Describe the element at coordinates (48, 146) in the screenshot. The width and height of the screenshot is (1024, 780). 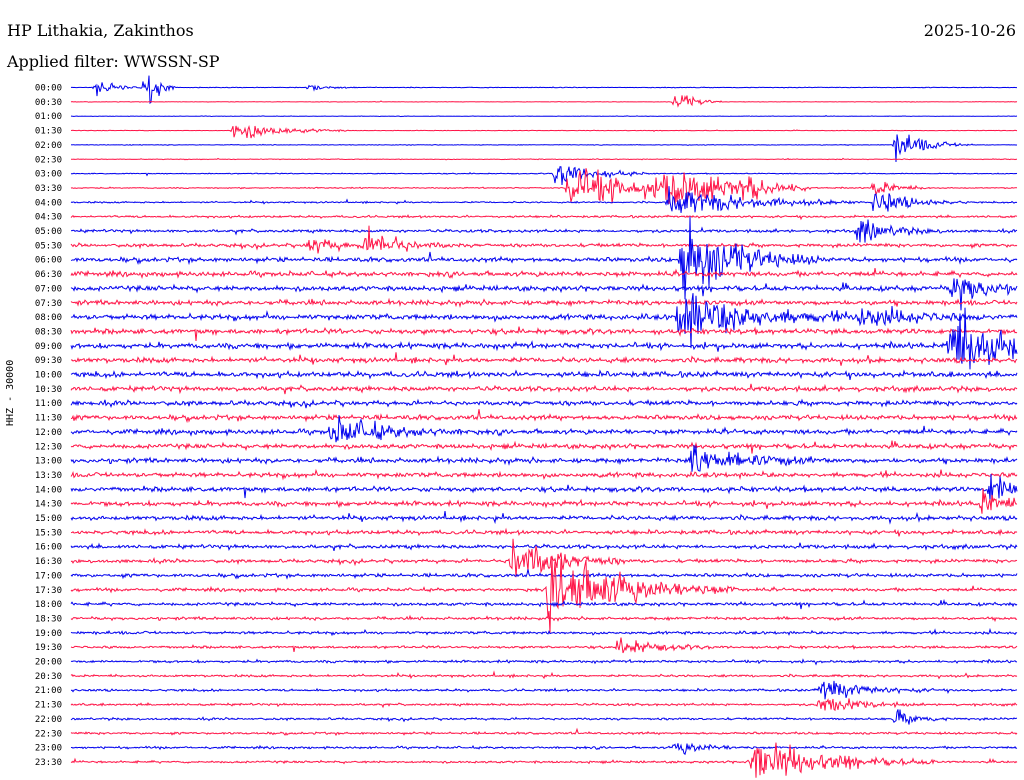
I see `time-label-0200: 02:00` at that location.